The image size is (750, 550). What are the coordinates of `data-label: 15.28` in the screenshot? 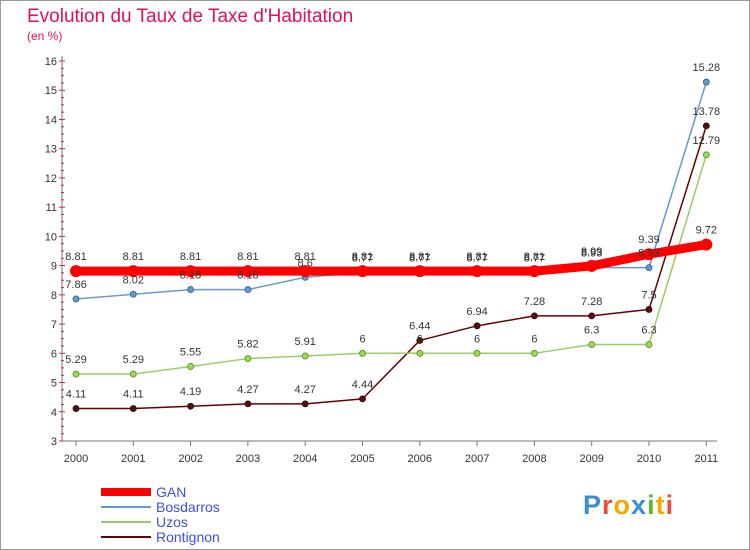 It's located at (707, 68).